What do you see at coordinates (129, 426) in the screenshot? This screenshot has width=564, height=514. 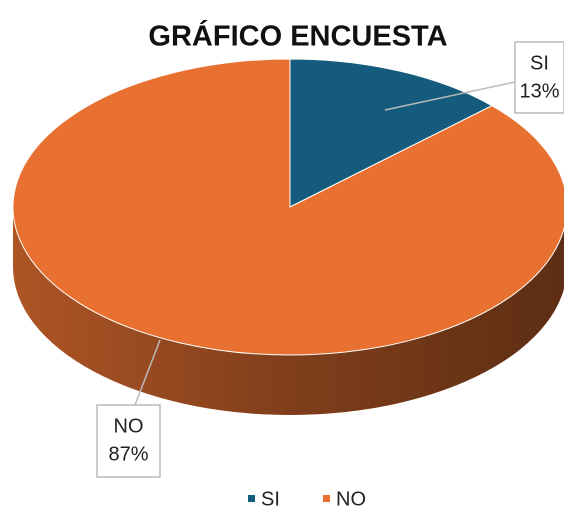 I see `data-label-category: NO` at bounding box center [129, 426].